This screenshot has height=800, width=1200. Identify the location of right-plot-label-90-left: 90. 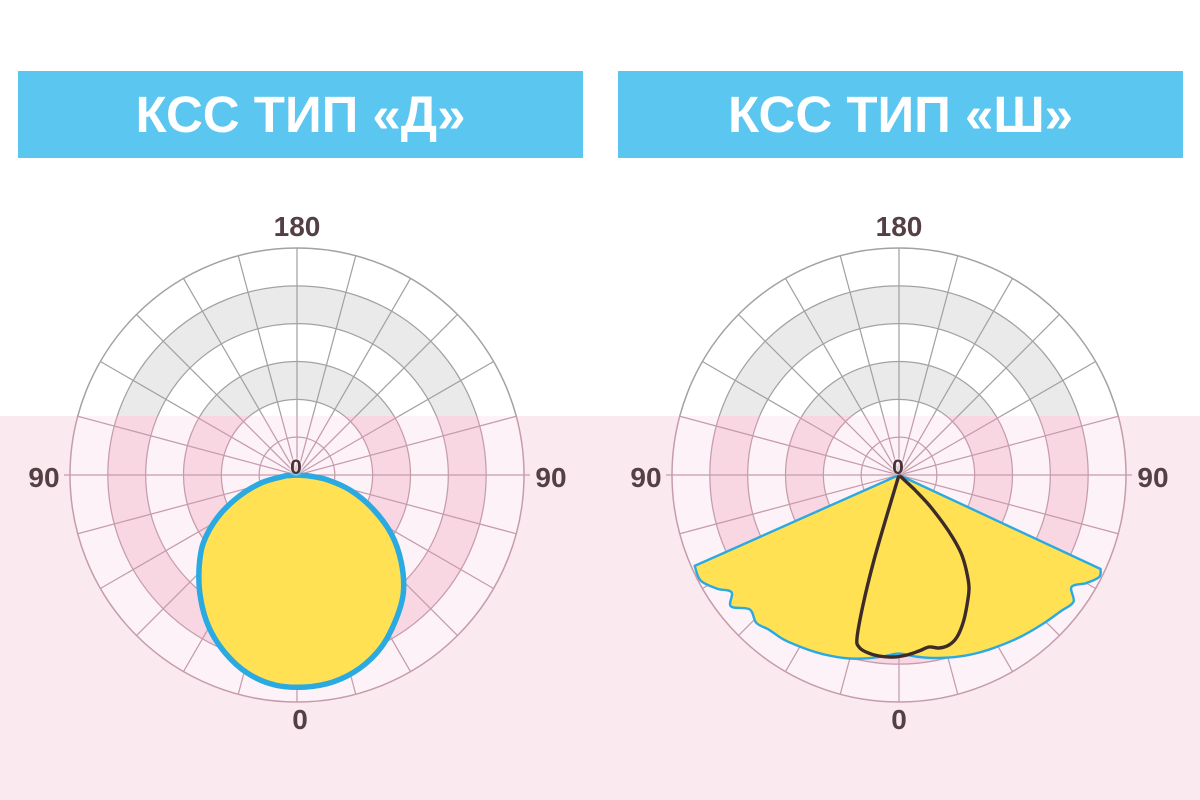
(646, 477).